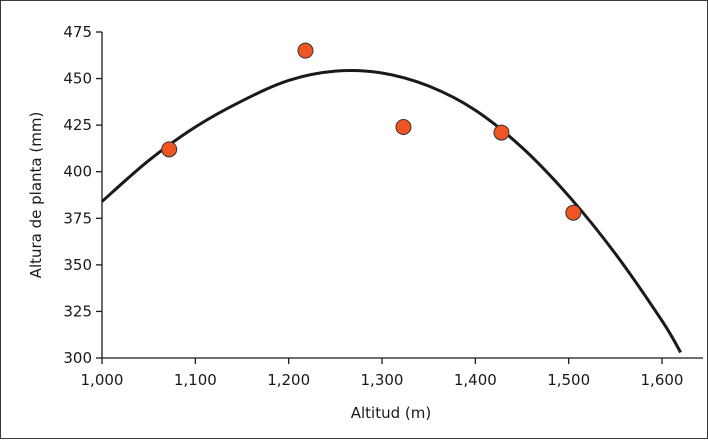 Image resolution: width=708 pixels, height=440 pixels. What do you see at coordinates (288, 380) in the screenshot?
I see `x-tick-label: 1,200` at bounding box center [288, 380].